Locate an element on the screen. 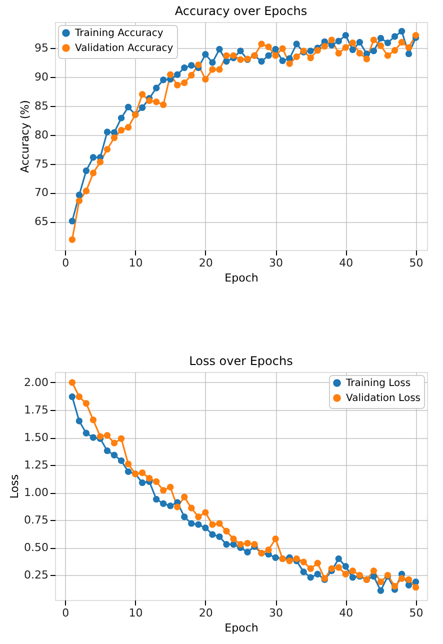 This screenshot has height=644, width=443. y-tick-label: 1.00 is located at coordinates (36, 493).